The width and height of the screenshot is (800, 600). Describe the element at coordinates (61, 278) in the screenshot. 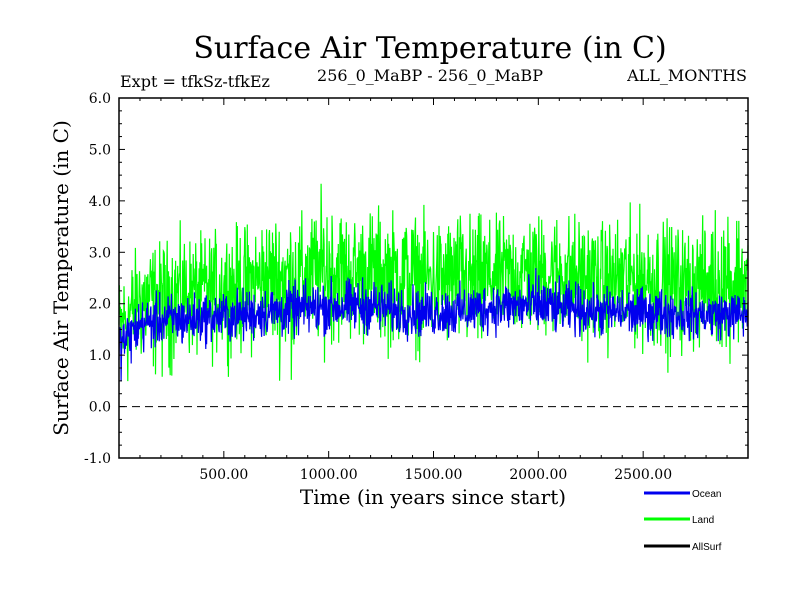

I see `y-axis-label: Surface Air Temperature (in C)` at that location.